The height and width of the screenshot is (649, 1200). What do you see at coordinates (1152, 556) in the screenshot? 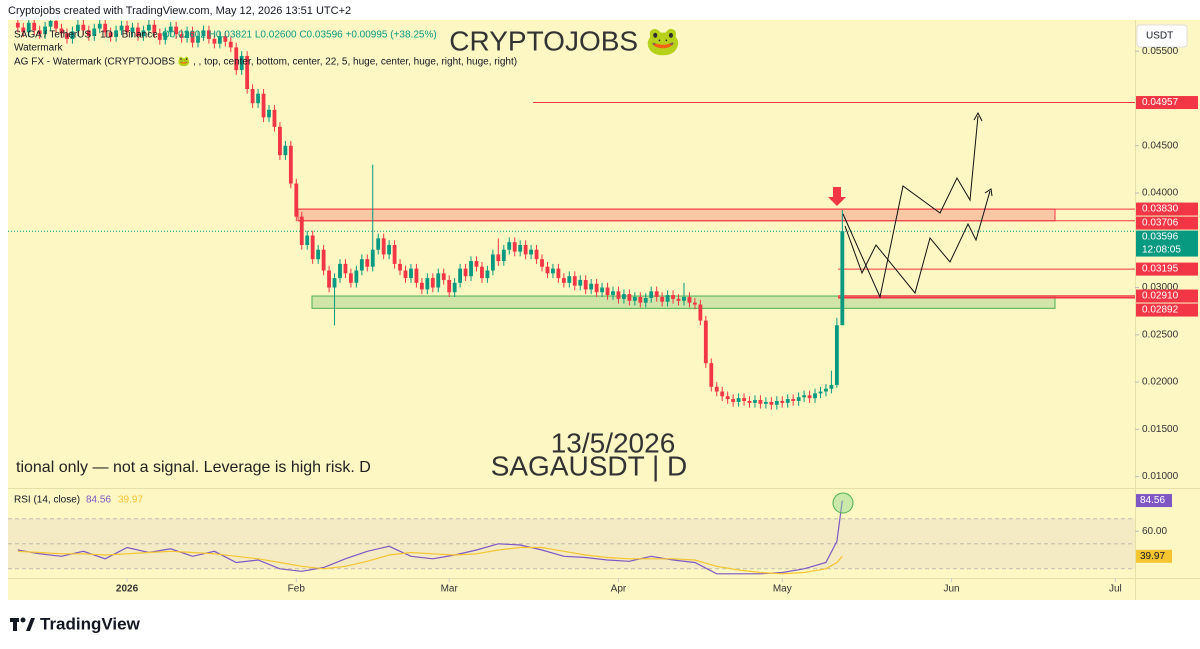
I see `rsi-value-label: 39.97` at bounding box center [1152, 556].